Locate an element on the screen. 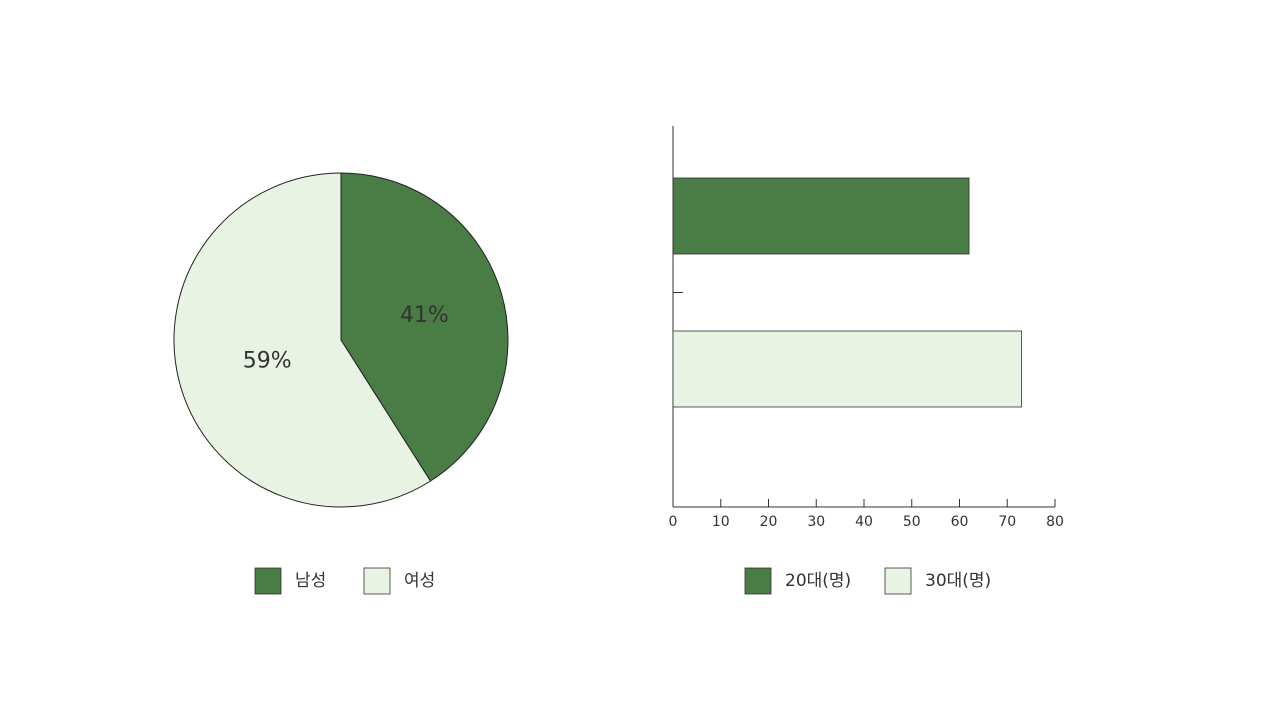 The height and width of the screenshot is (720, 1280). x-tick-label: 30 is located at coordinates (816, 522).